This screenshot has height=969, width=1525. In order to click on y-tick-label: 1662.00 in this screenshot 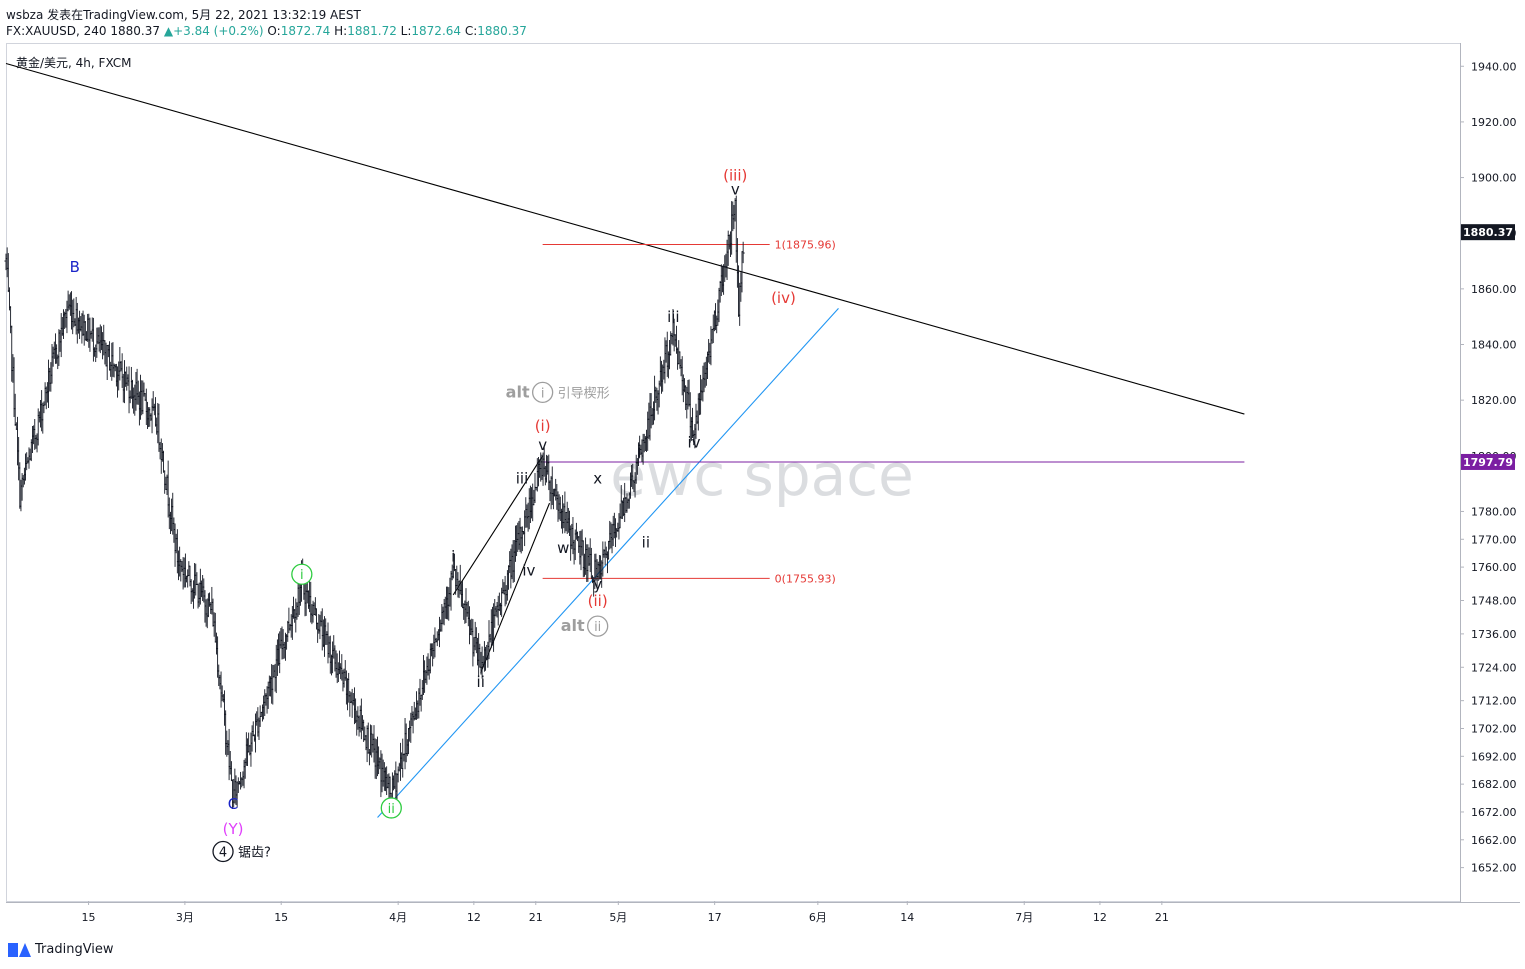, I will do `click(1494, 840)`.